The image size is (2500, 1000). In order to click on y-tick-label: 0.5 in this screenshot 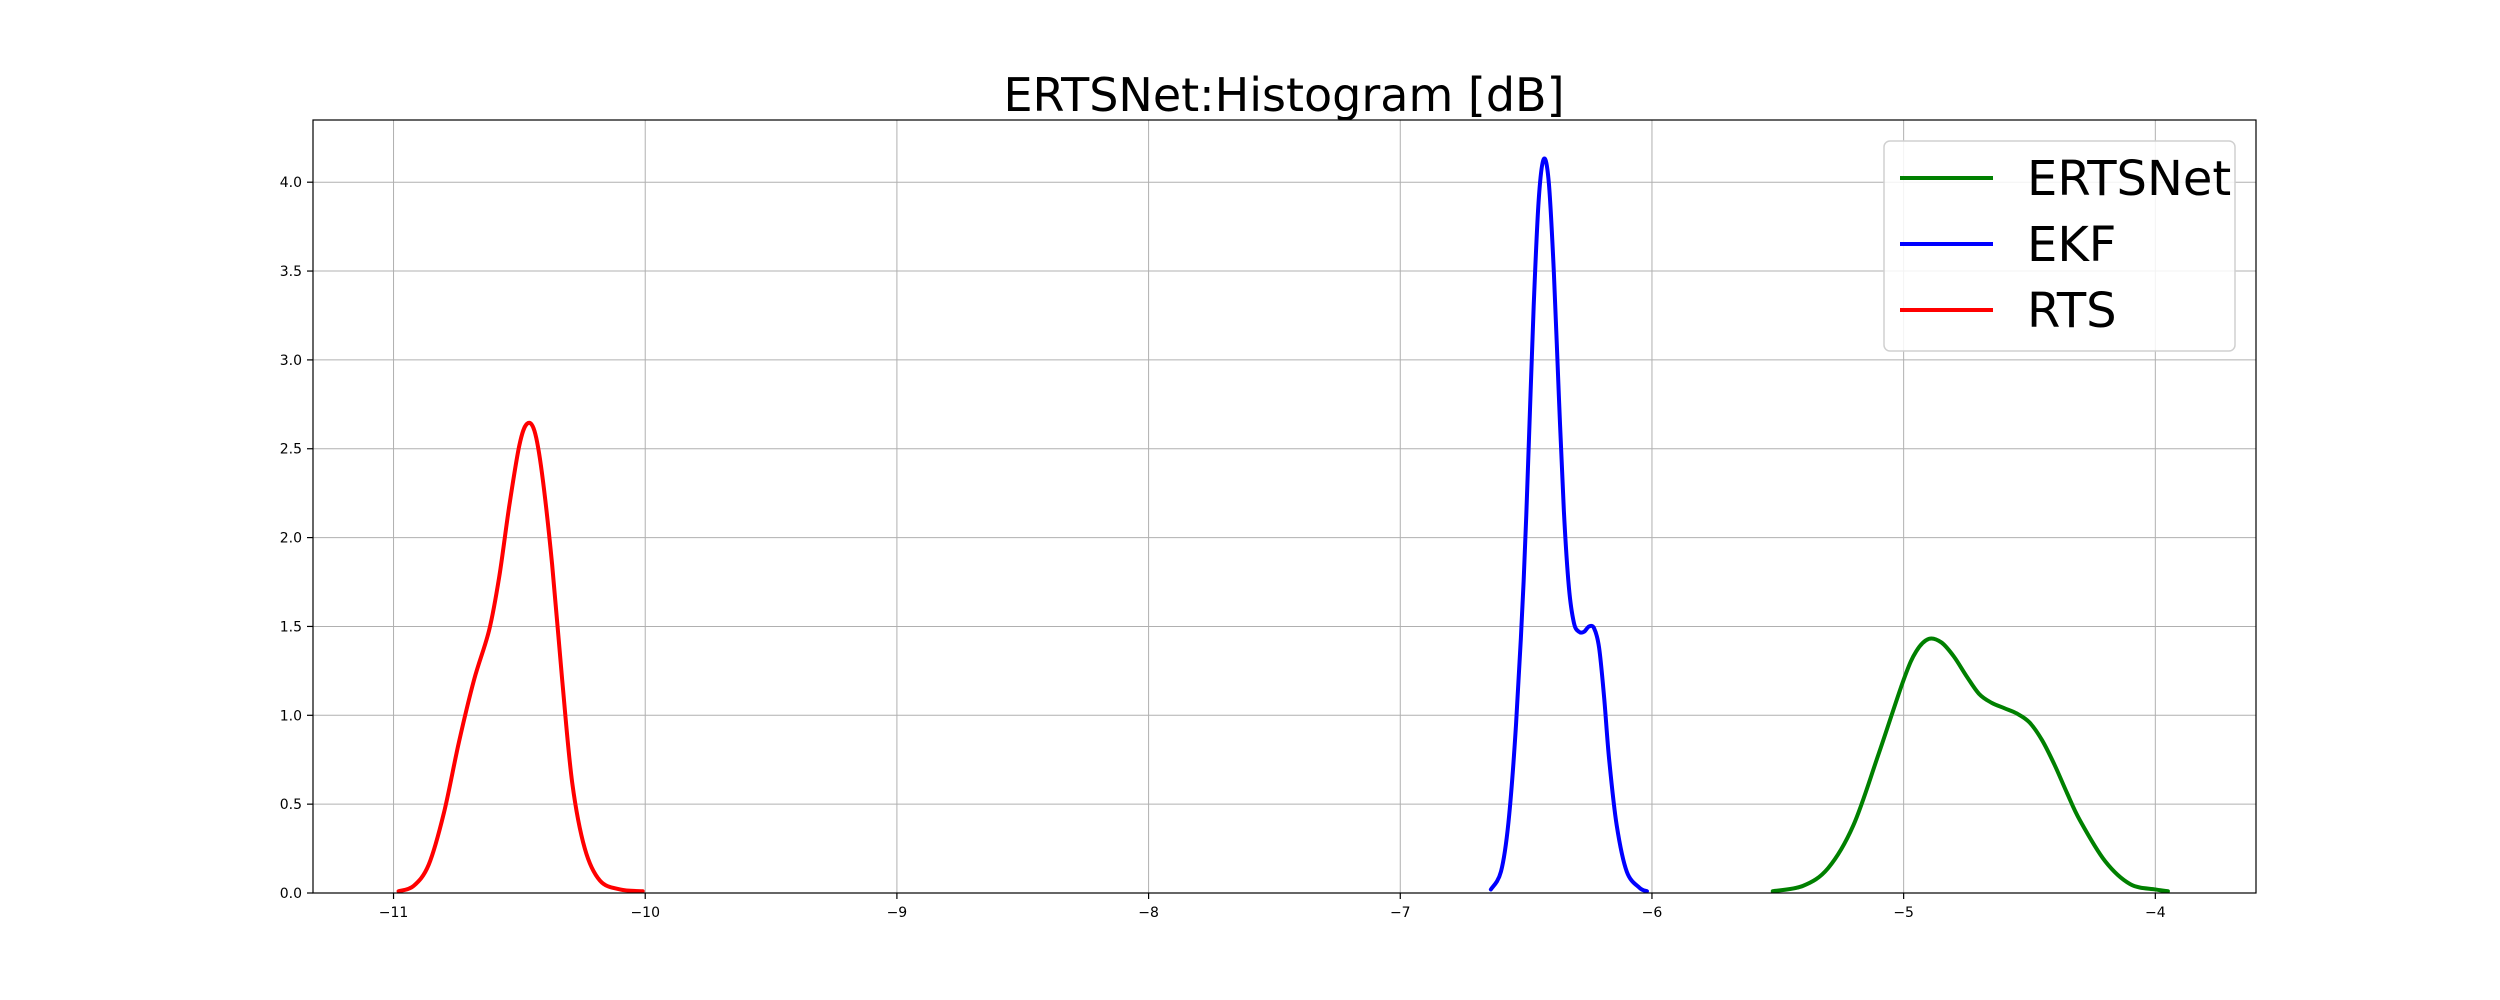, I will do `click(291, 805)`.